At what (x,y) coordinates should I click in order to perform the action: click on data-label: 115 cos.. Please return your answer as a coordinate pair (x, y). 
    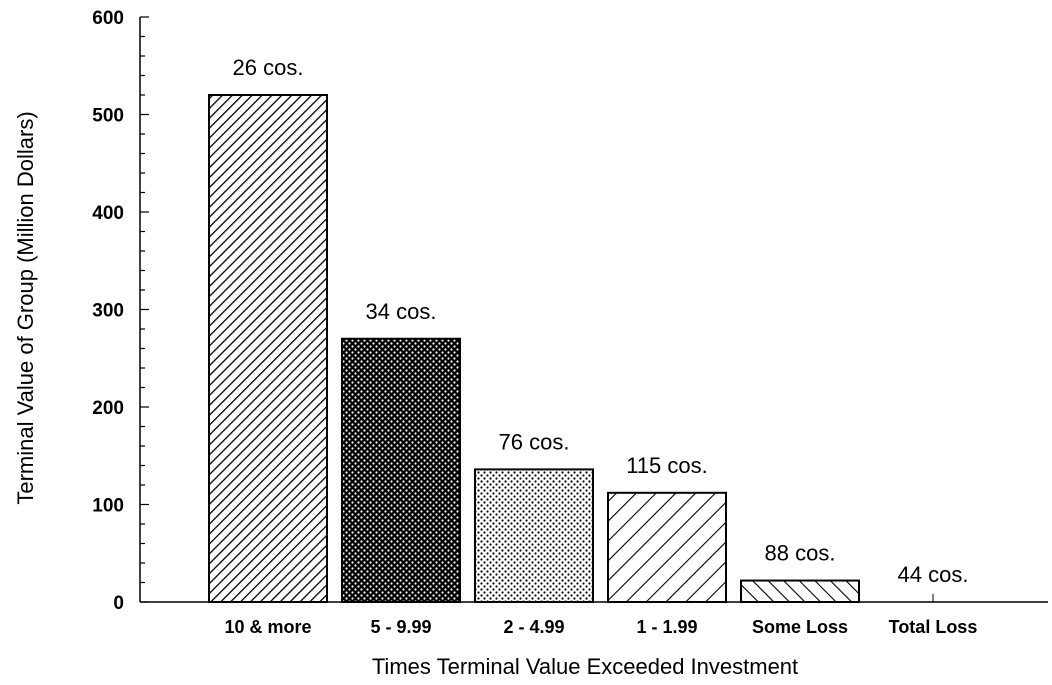
    Looking at the image, I should click on (667, 465).